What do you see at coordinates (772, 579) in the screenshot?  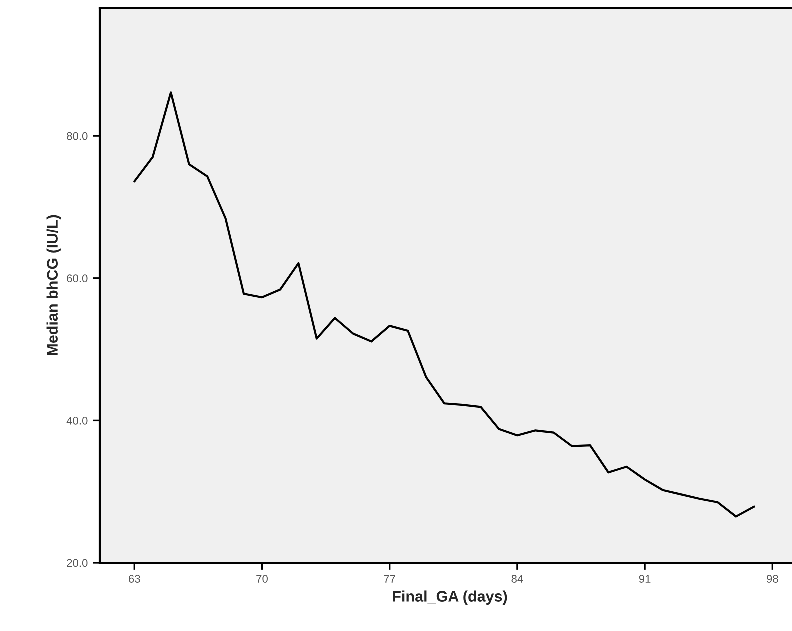 I see `x-tick-label: 98` at bounding box center [772, 579].